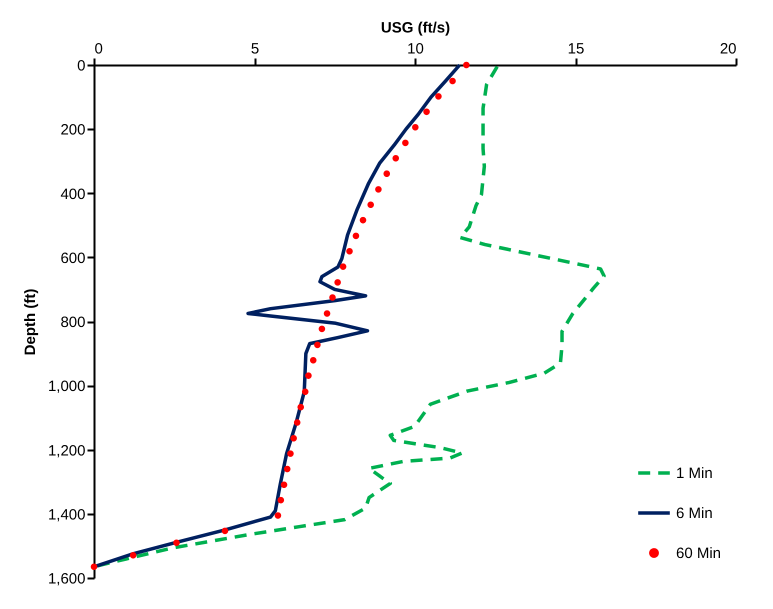 The width and height of the screenshot is (773, 609). Describe the element at coordinates (73, 258) in the screenshot. I see `y-tick-label: 600` at that location.